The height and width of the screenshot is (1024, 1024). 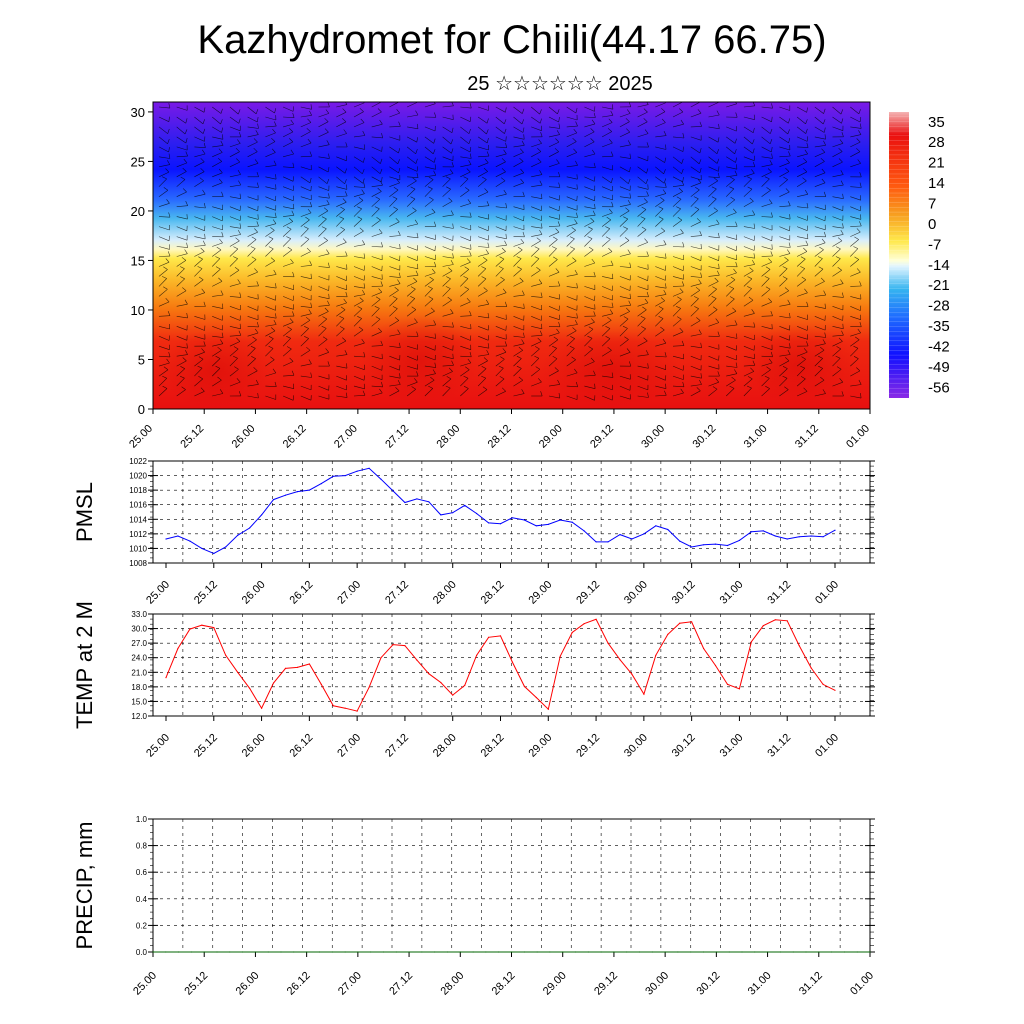 I want to click on series-points, so click(x=511, y=952).